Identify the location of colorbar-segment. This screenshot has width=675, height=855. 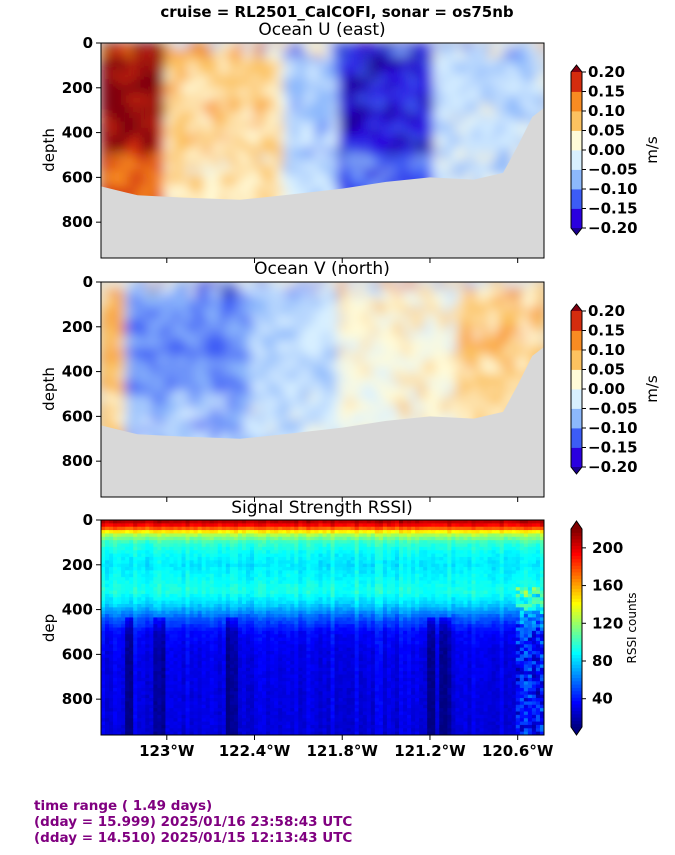
(576, 457).